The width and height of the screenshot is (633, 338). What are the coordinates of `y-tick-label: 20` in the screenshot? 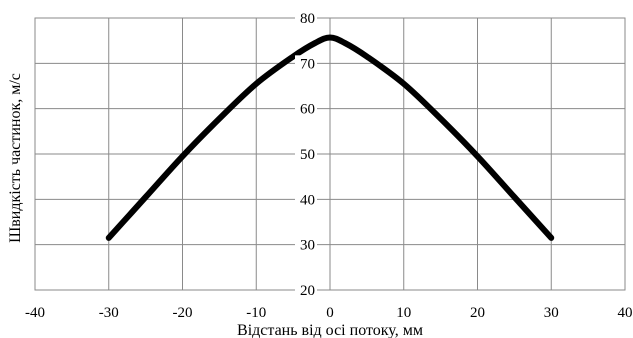 It's located at (307, 291).